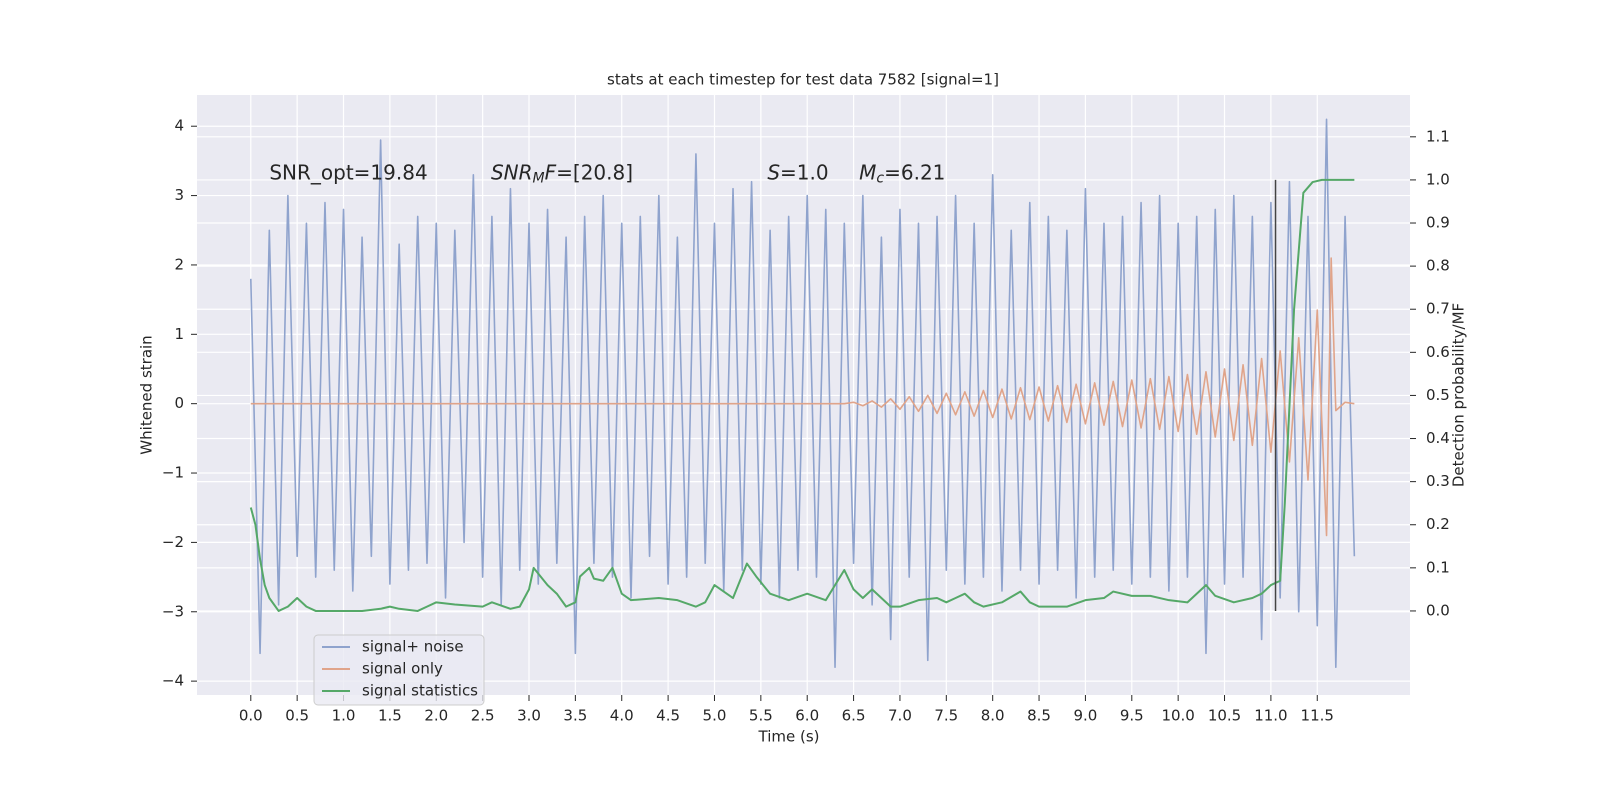 The image size is (1600, 800). Describe the element at coordinates (1438, 309) in the screenshot. I see `y2-tick-label: 0.7` at that location.